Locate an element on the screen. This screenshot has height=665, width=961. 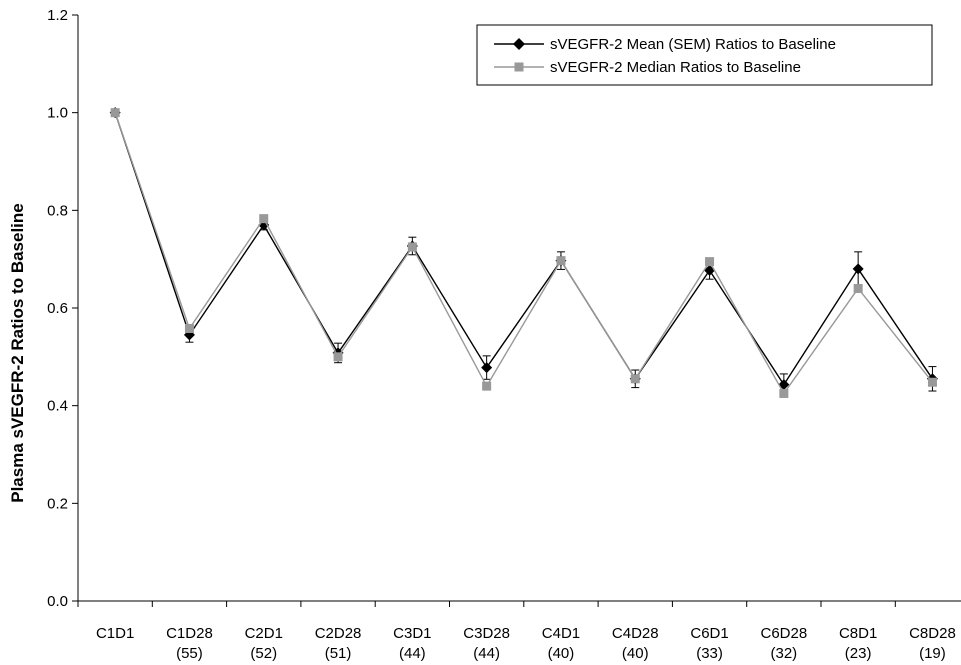
x-tick-label: C4D28 is located at coordinates (635, 633).